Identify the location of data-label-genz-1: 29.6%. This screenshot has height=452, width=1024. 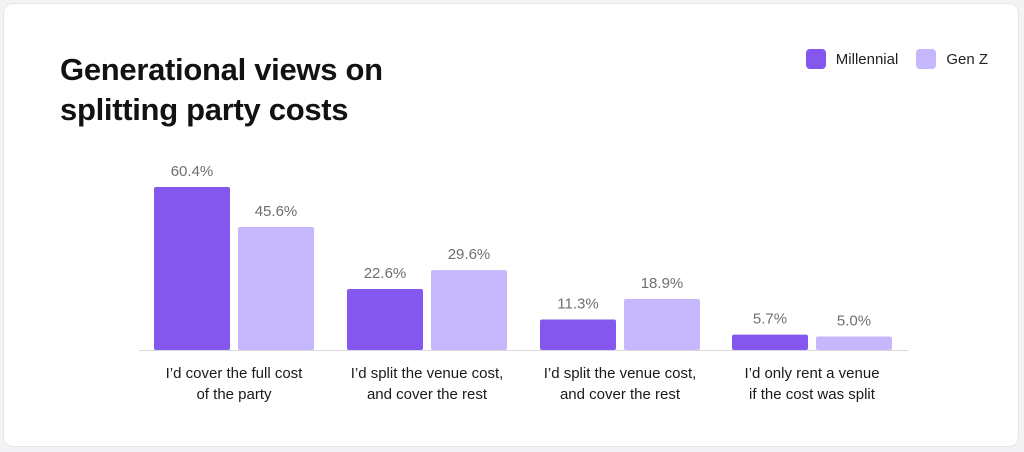
(469, 254).